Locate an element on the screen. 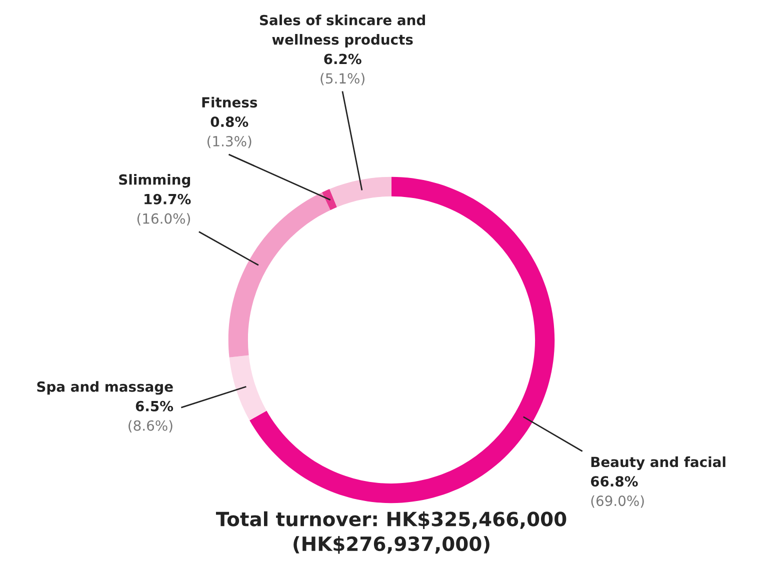  data-label: 0.8% (1.3%) is located at coordinates (230, 132).